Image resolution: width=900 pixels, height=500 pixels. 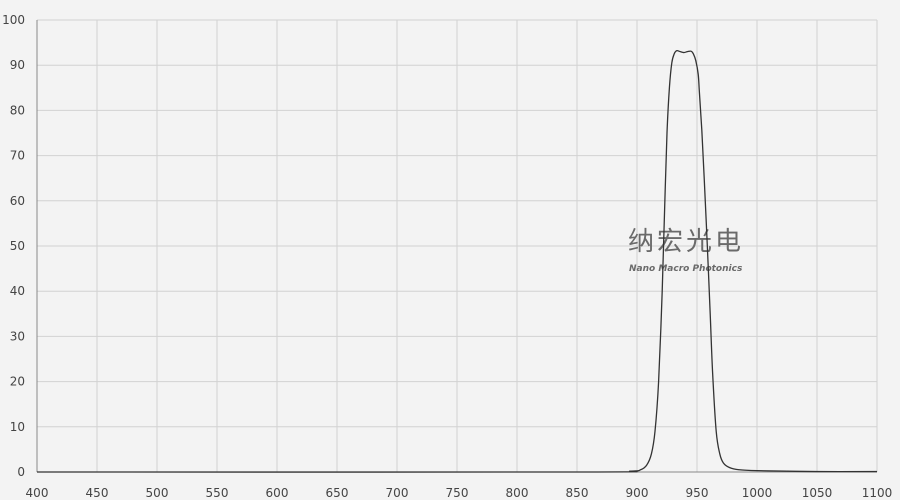 I want to click on y-tick-label: 100, so click(x=13, y=20).